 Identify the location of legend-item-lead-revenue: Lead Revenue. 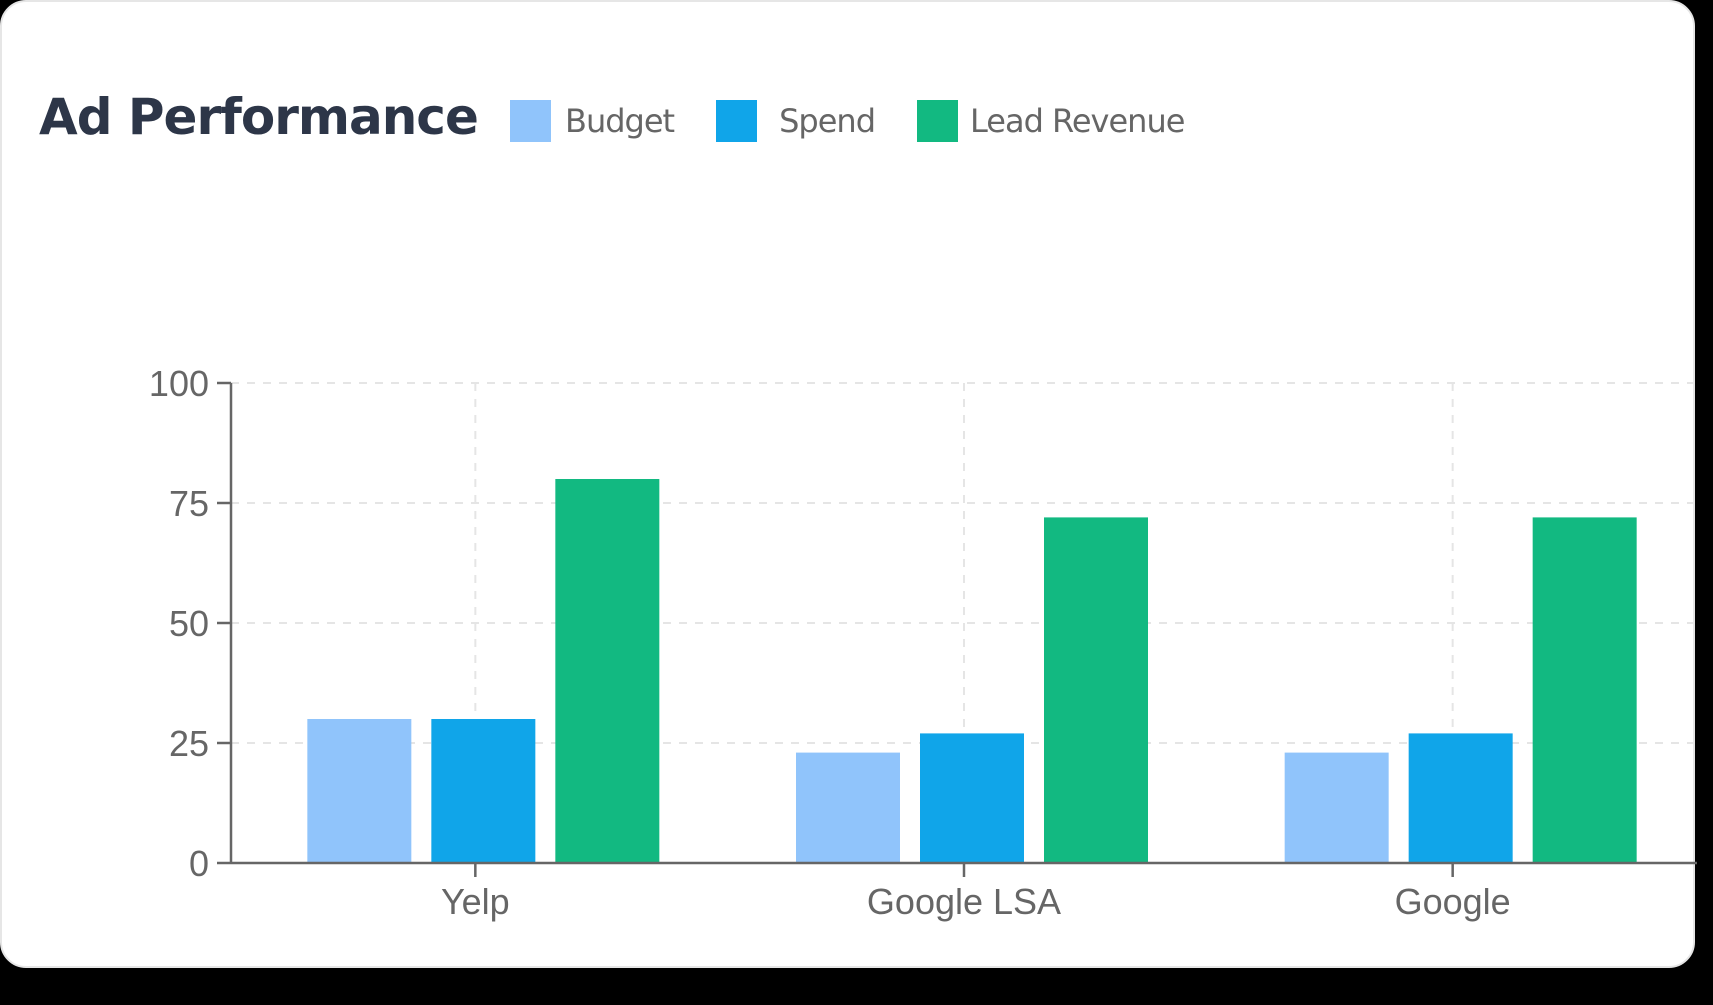
(1051, 121).